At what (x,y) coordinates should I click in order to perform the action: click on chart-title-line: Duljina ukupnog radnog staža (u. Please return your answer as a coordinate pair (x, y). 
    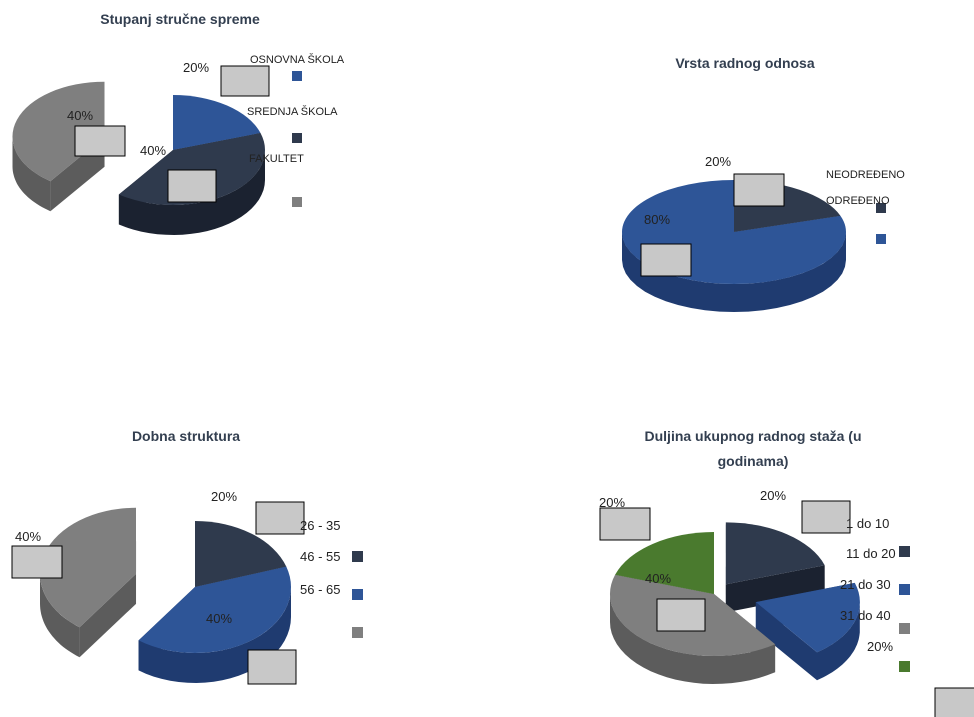
    Looking at the image, I should click on (753, 436).